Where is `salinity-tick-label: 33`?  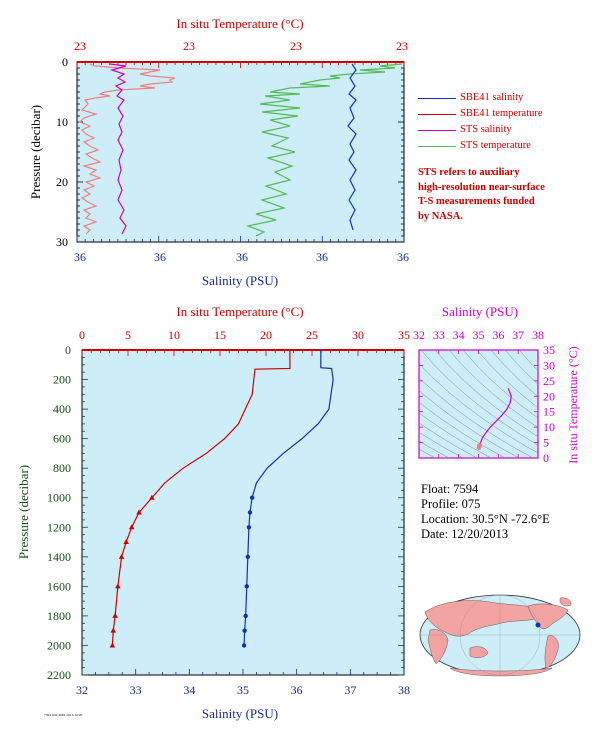
salinity-tick-label: 33 is located at coordinates (136, 690).